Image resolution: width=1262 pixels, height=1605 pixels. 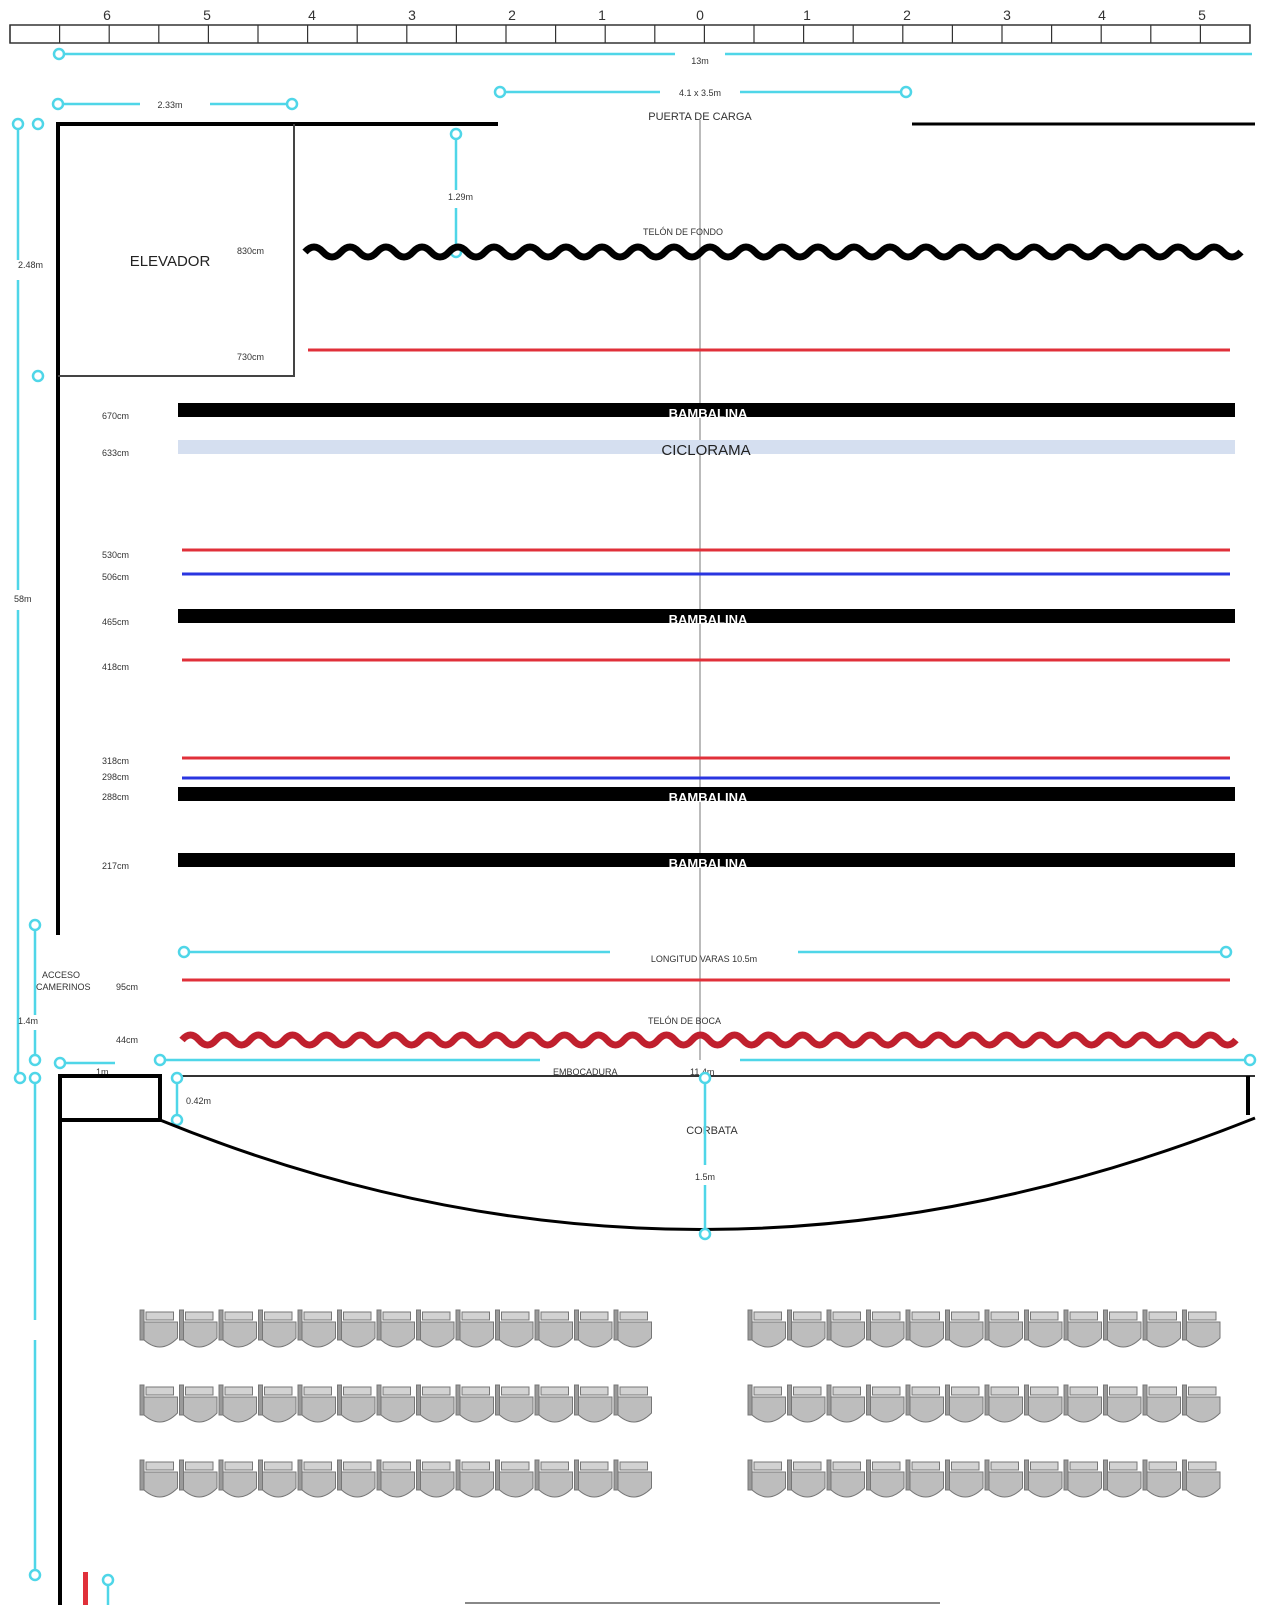 I want to click on ruler-ticks, so click(x=630, y=34).